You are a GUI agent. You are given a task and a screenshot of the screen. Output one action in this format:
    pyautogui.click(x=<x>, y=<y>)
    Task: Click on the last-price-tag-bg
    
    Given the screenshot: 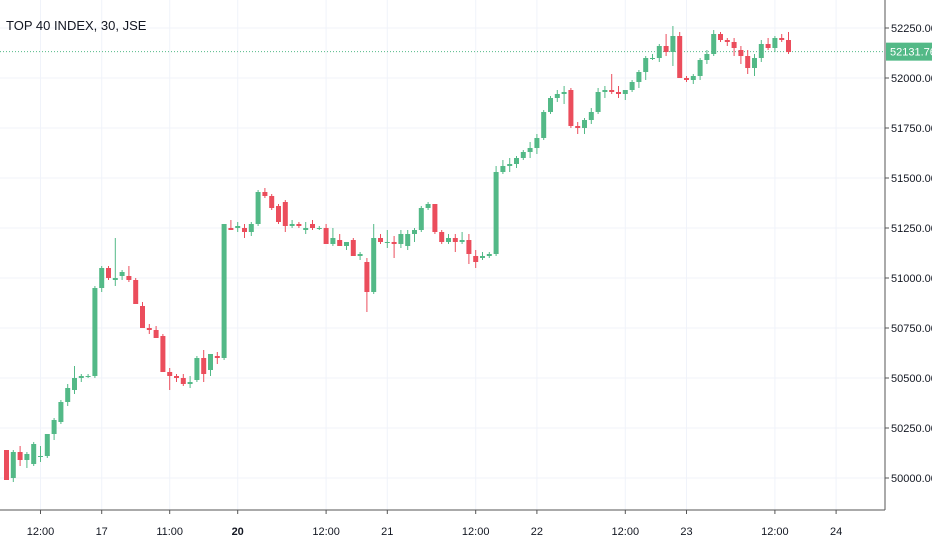 What is the action you would take?
    pyautogui.click(x=909, y=51)
    